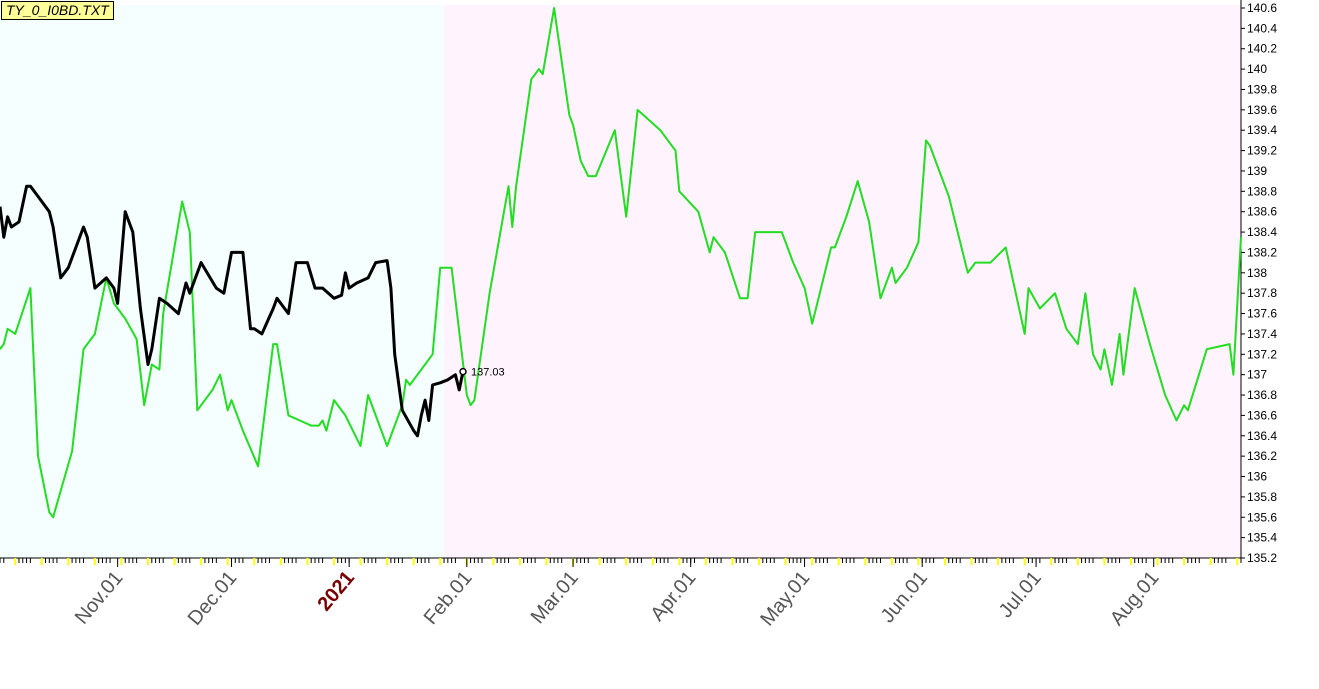 Image resolution: width=1319 pixels, height=689 pixels. What do you see at coordinates (1257, 375) in the screenshot?
I see `y-tick-label: 137` at bounding box center [1257, 375].